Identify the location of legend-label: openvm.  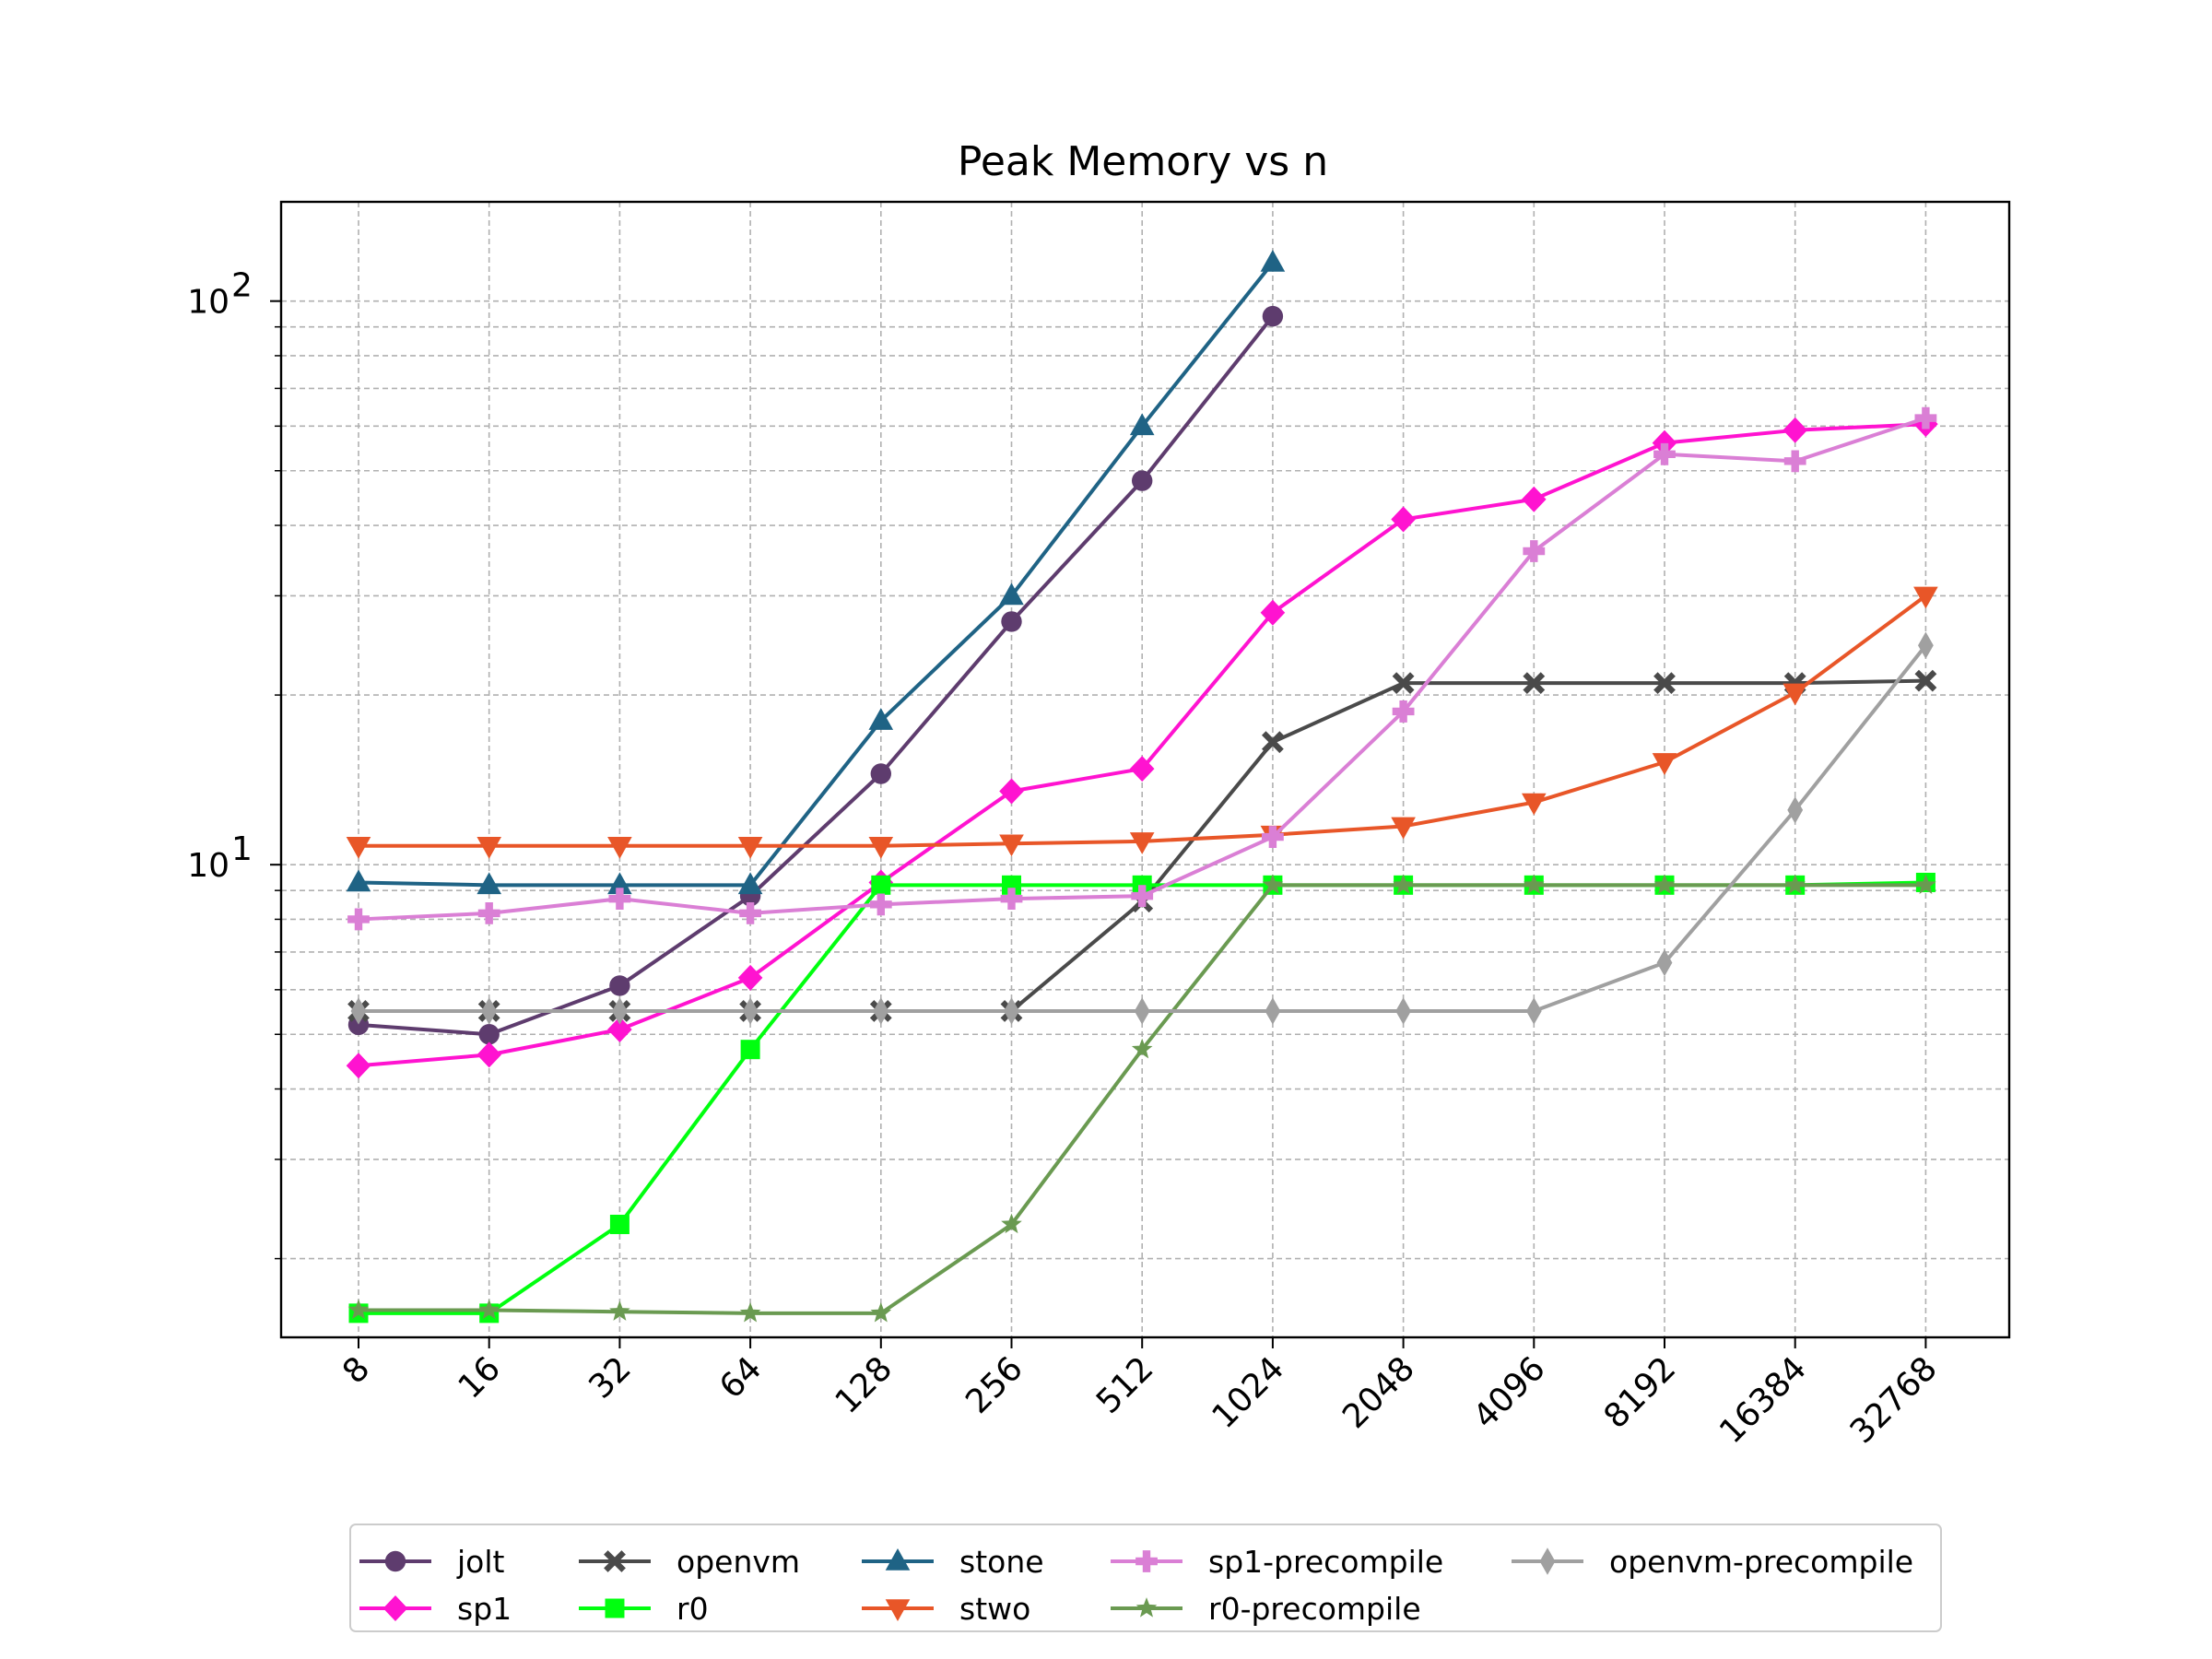
(738, 1562).